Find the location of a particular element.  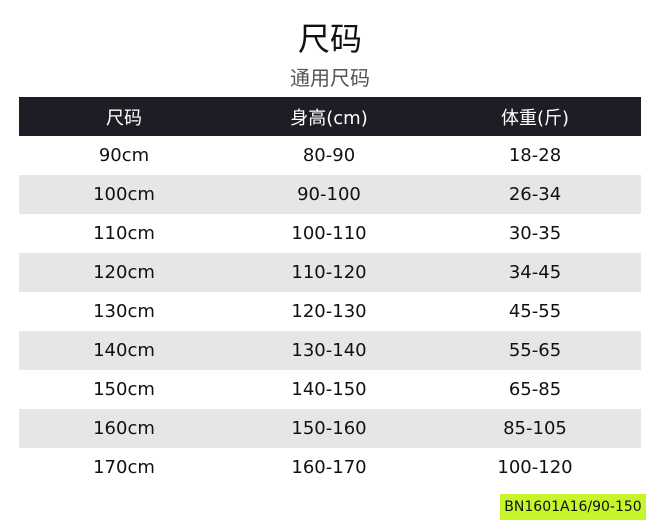

cell-height: 120-130 is located at coordinates (329, 311).